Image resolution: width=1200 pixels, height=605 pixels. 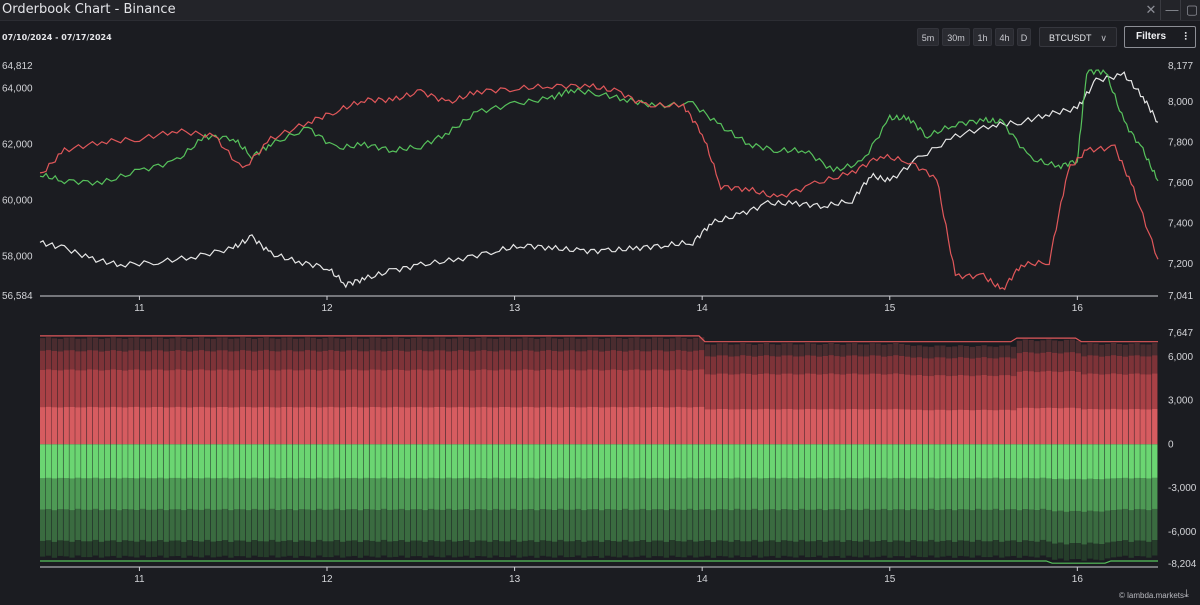 I want to click on bottom-x-tick-label: 14, so click(x=703, y=579).